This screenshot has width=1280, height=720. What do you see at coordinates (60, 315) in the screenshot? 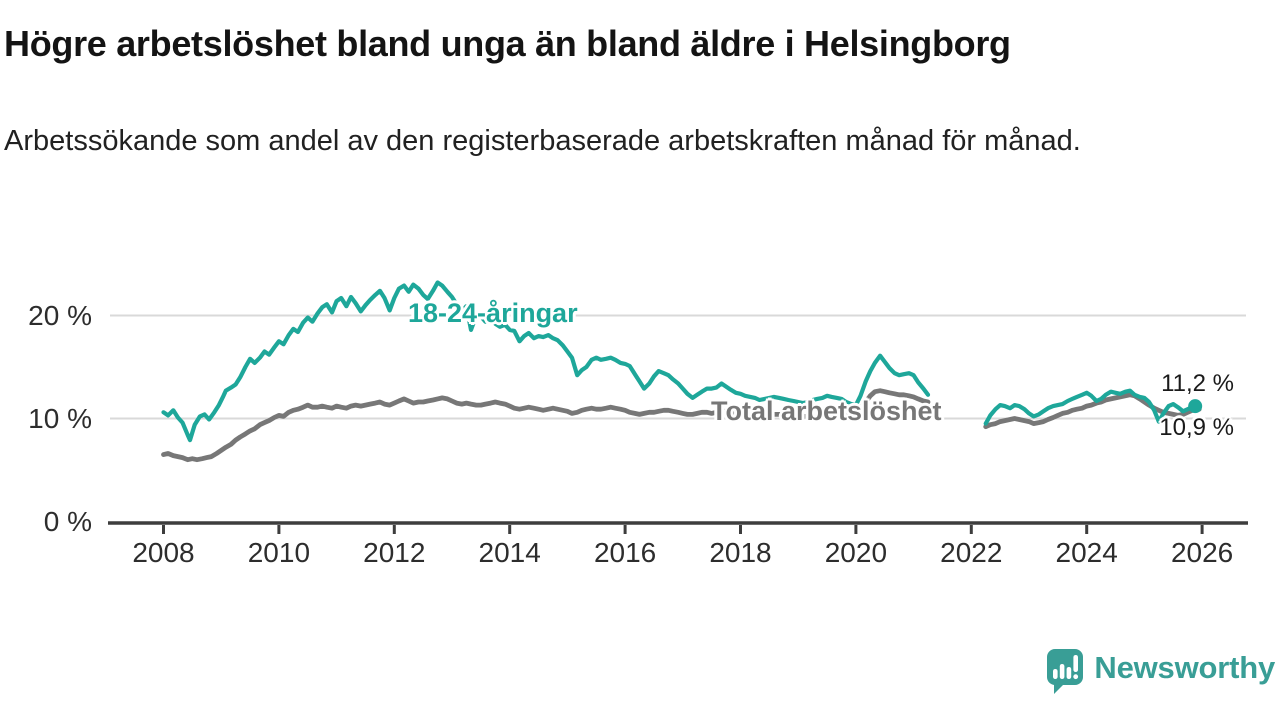
I see `y-axis-tick-label: 20 %` at bounding box center [60, 315].